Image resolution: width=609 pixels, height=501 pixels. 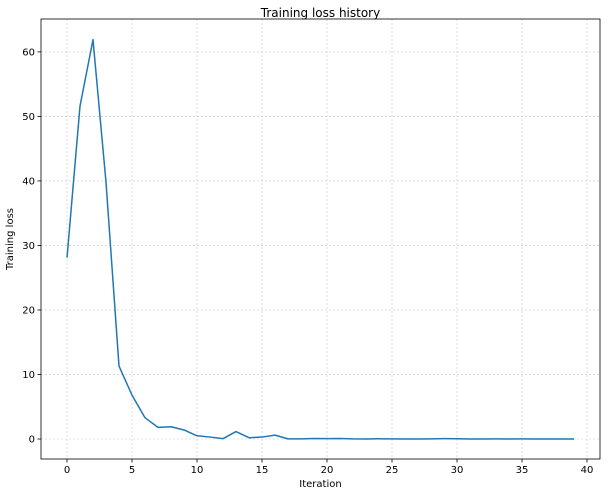 What do you see at coordinates (587, 470) in the screenshot?
I see `x-tick-label: 40` at bounding box center [587, 470].